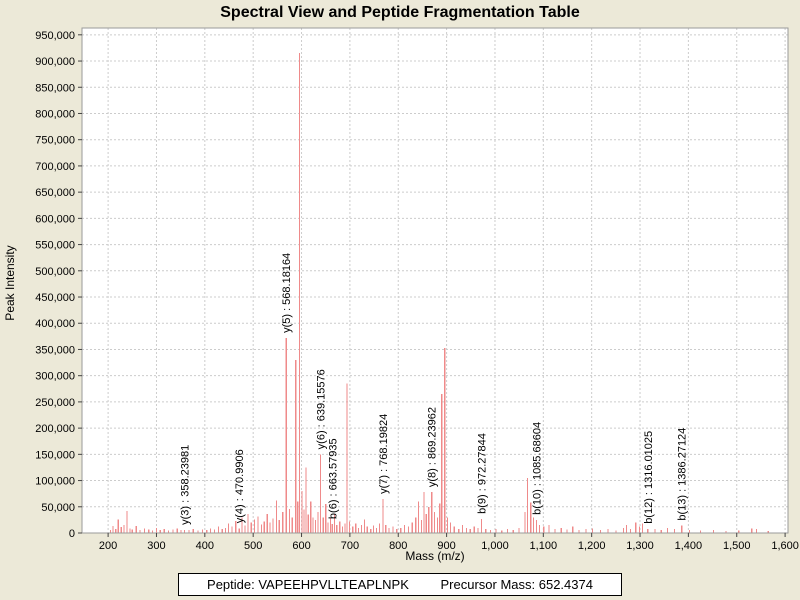 The image size is (800, 600). Describe the element at coordinates (156, 546) in the screenshot. I see `x-tick-label: 300` at that location.